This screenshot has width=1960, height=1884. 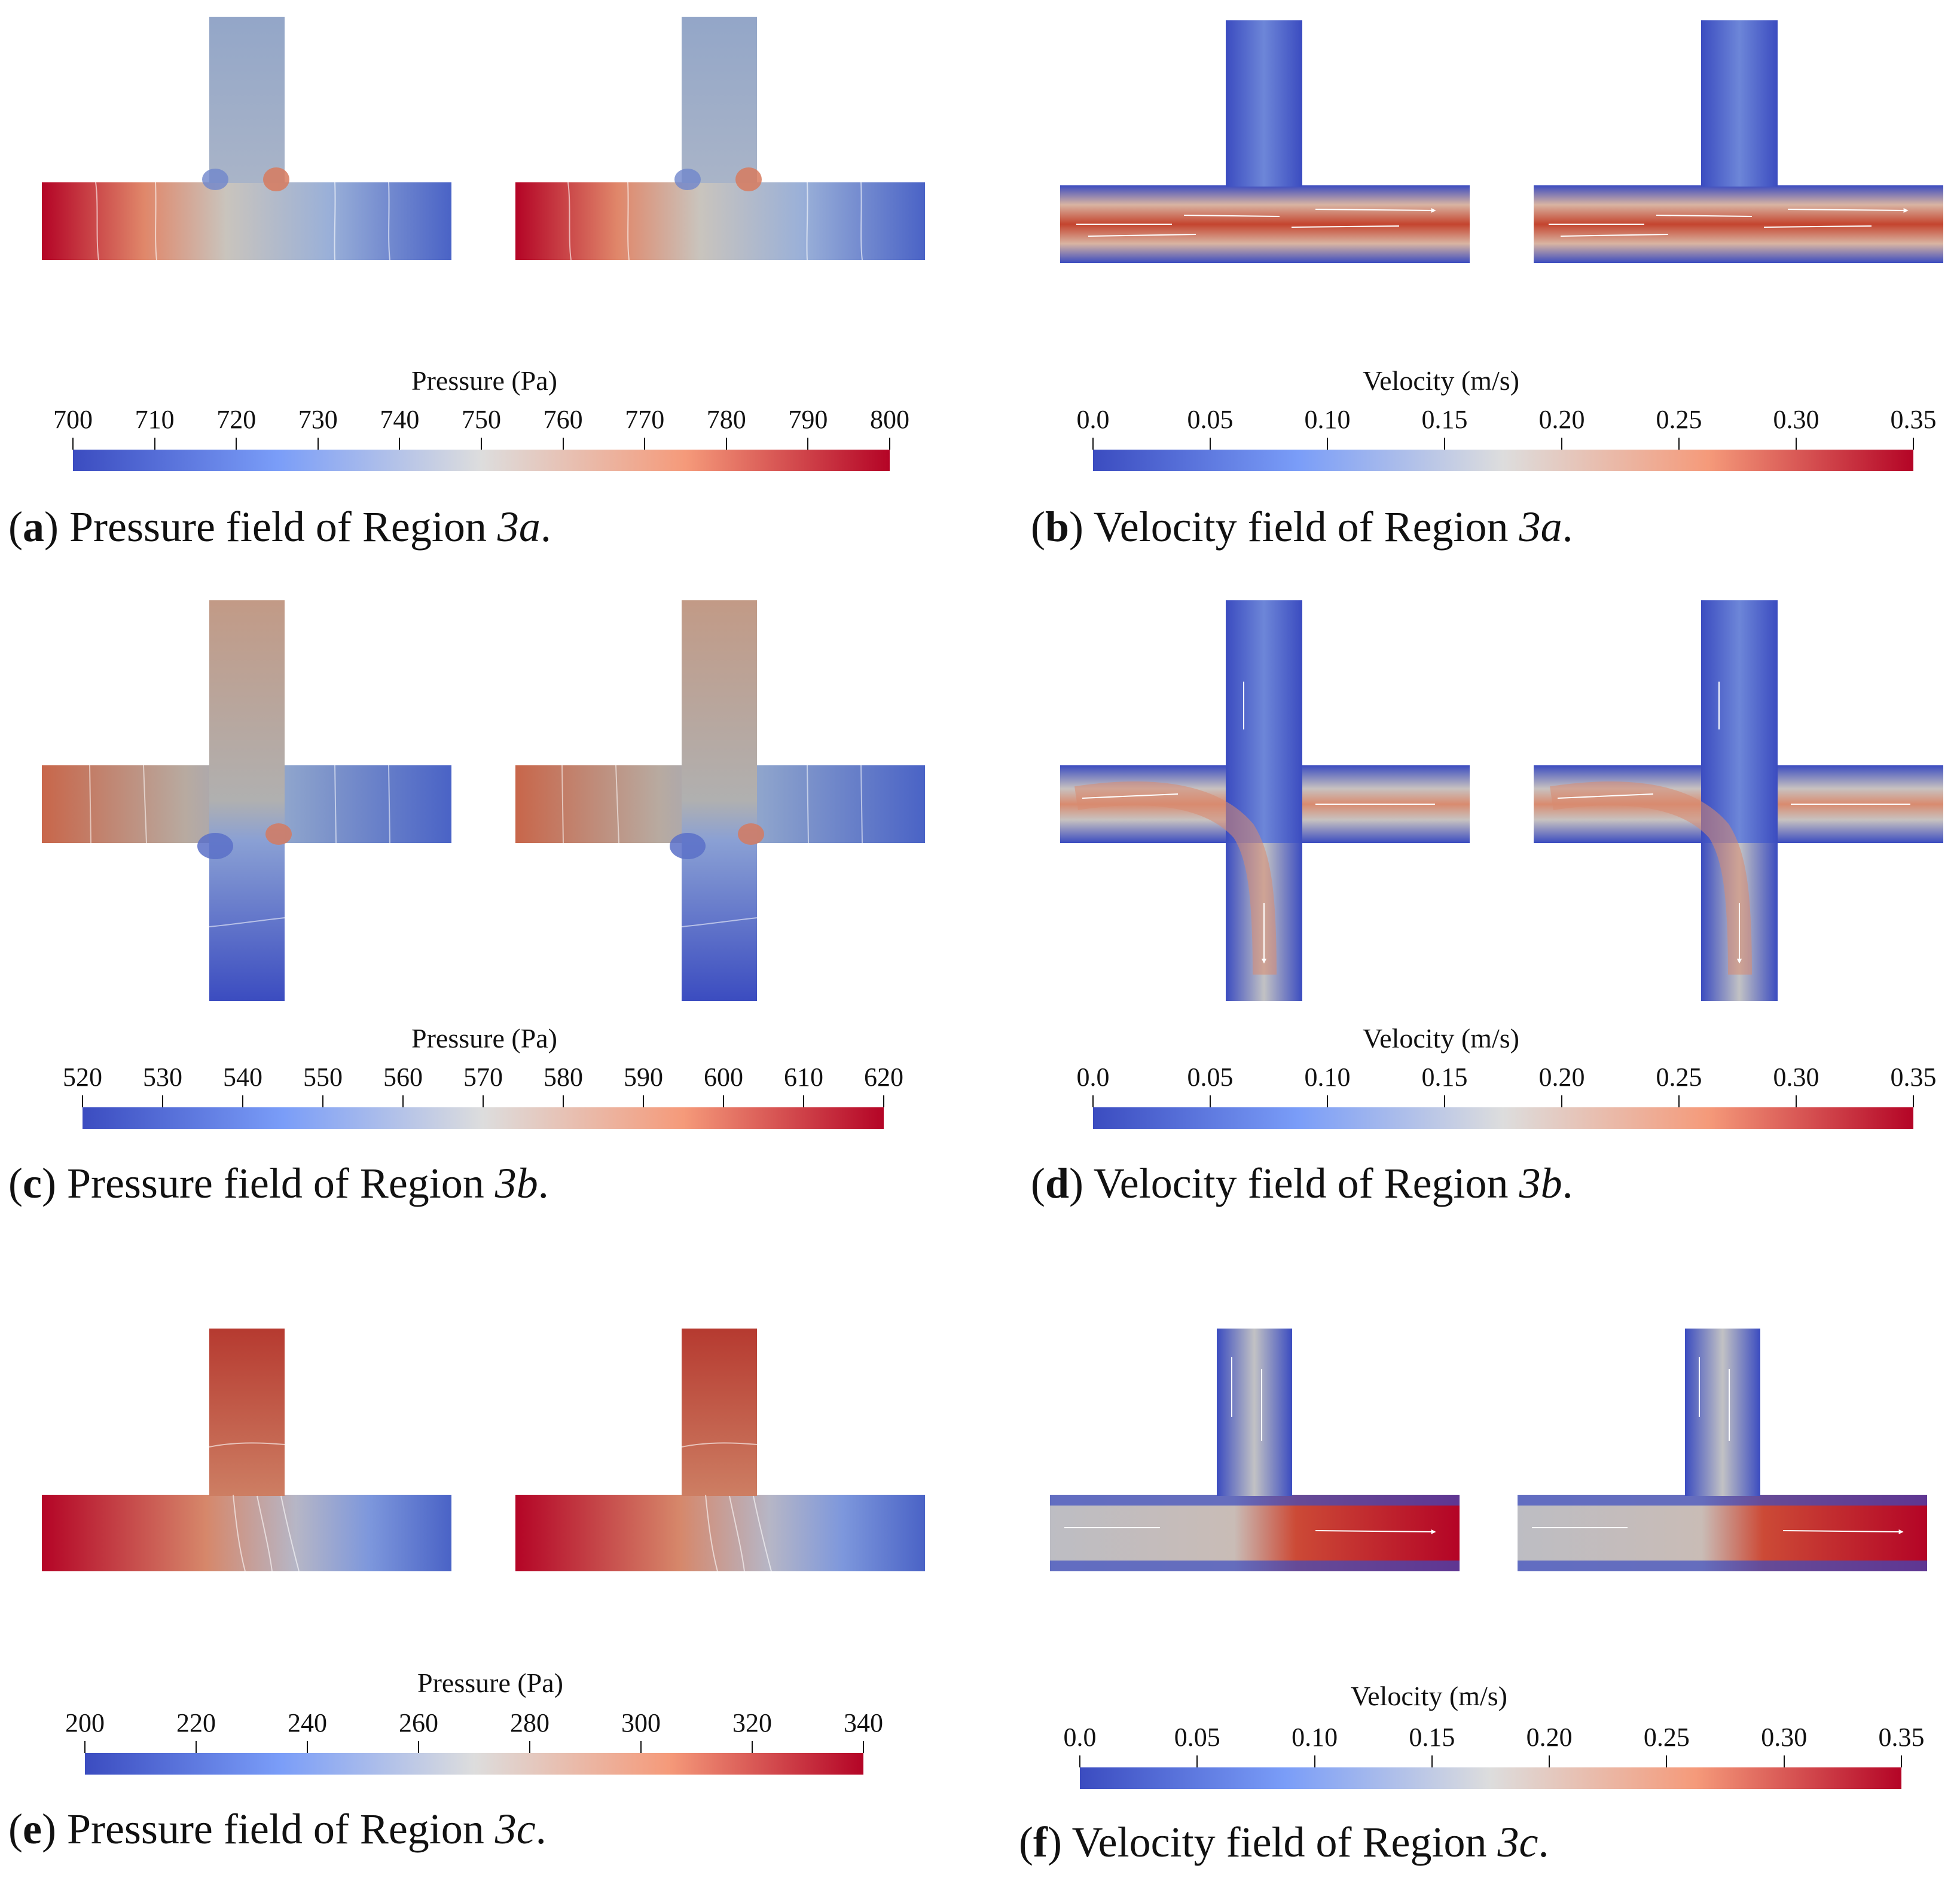 What do you see at coordinates (1284, 1842) in the screenshot?
I see `caption-f: (f) Velocity field of Region 3c.` at bounding box center [1284, 1842].